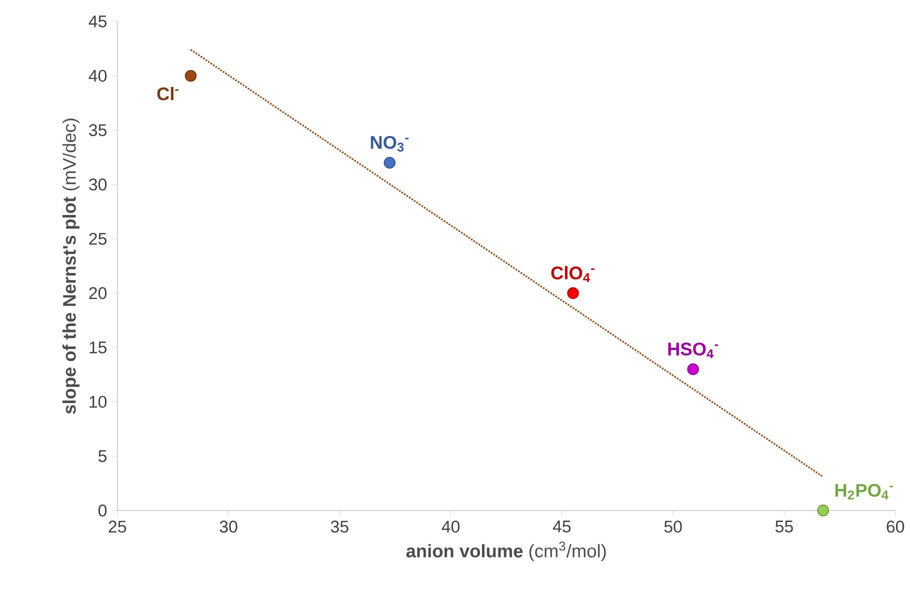 The width and height of the screenshot is (910, 589). What do you see at coordinates (864, 492) in the screenshot?
I see `series-label: H$_{2}$PO$_{4}$-` at bounding box center [864, 492].